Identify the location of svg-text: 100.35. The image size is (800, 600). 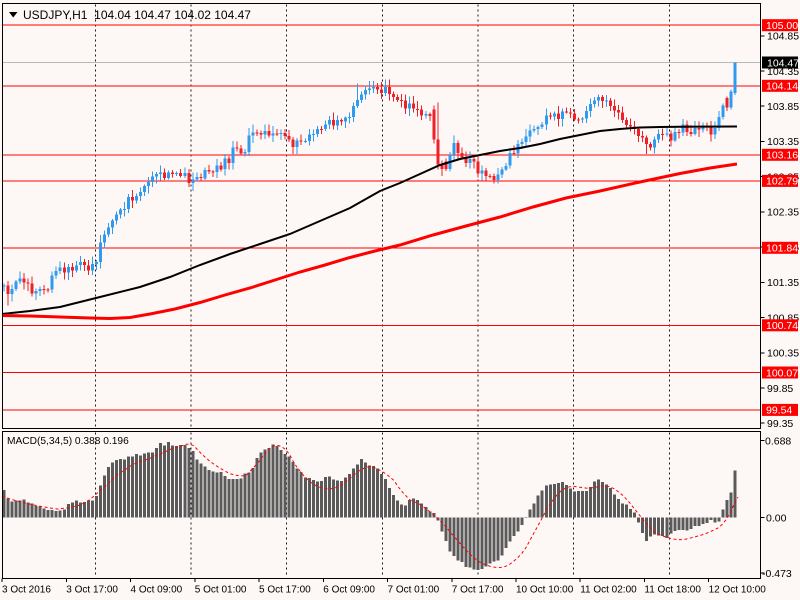
(783, 354).